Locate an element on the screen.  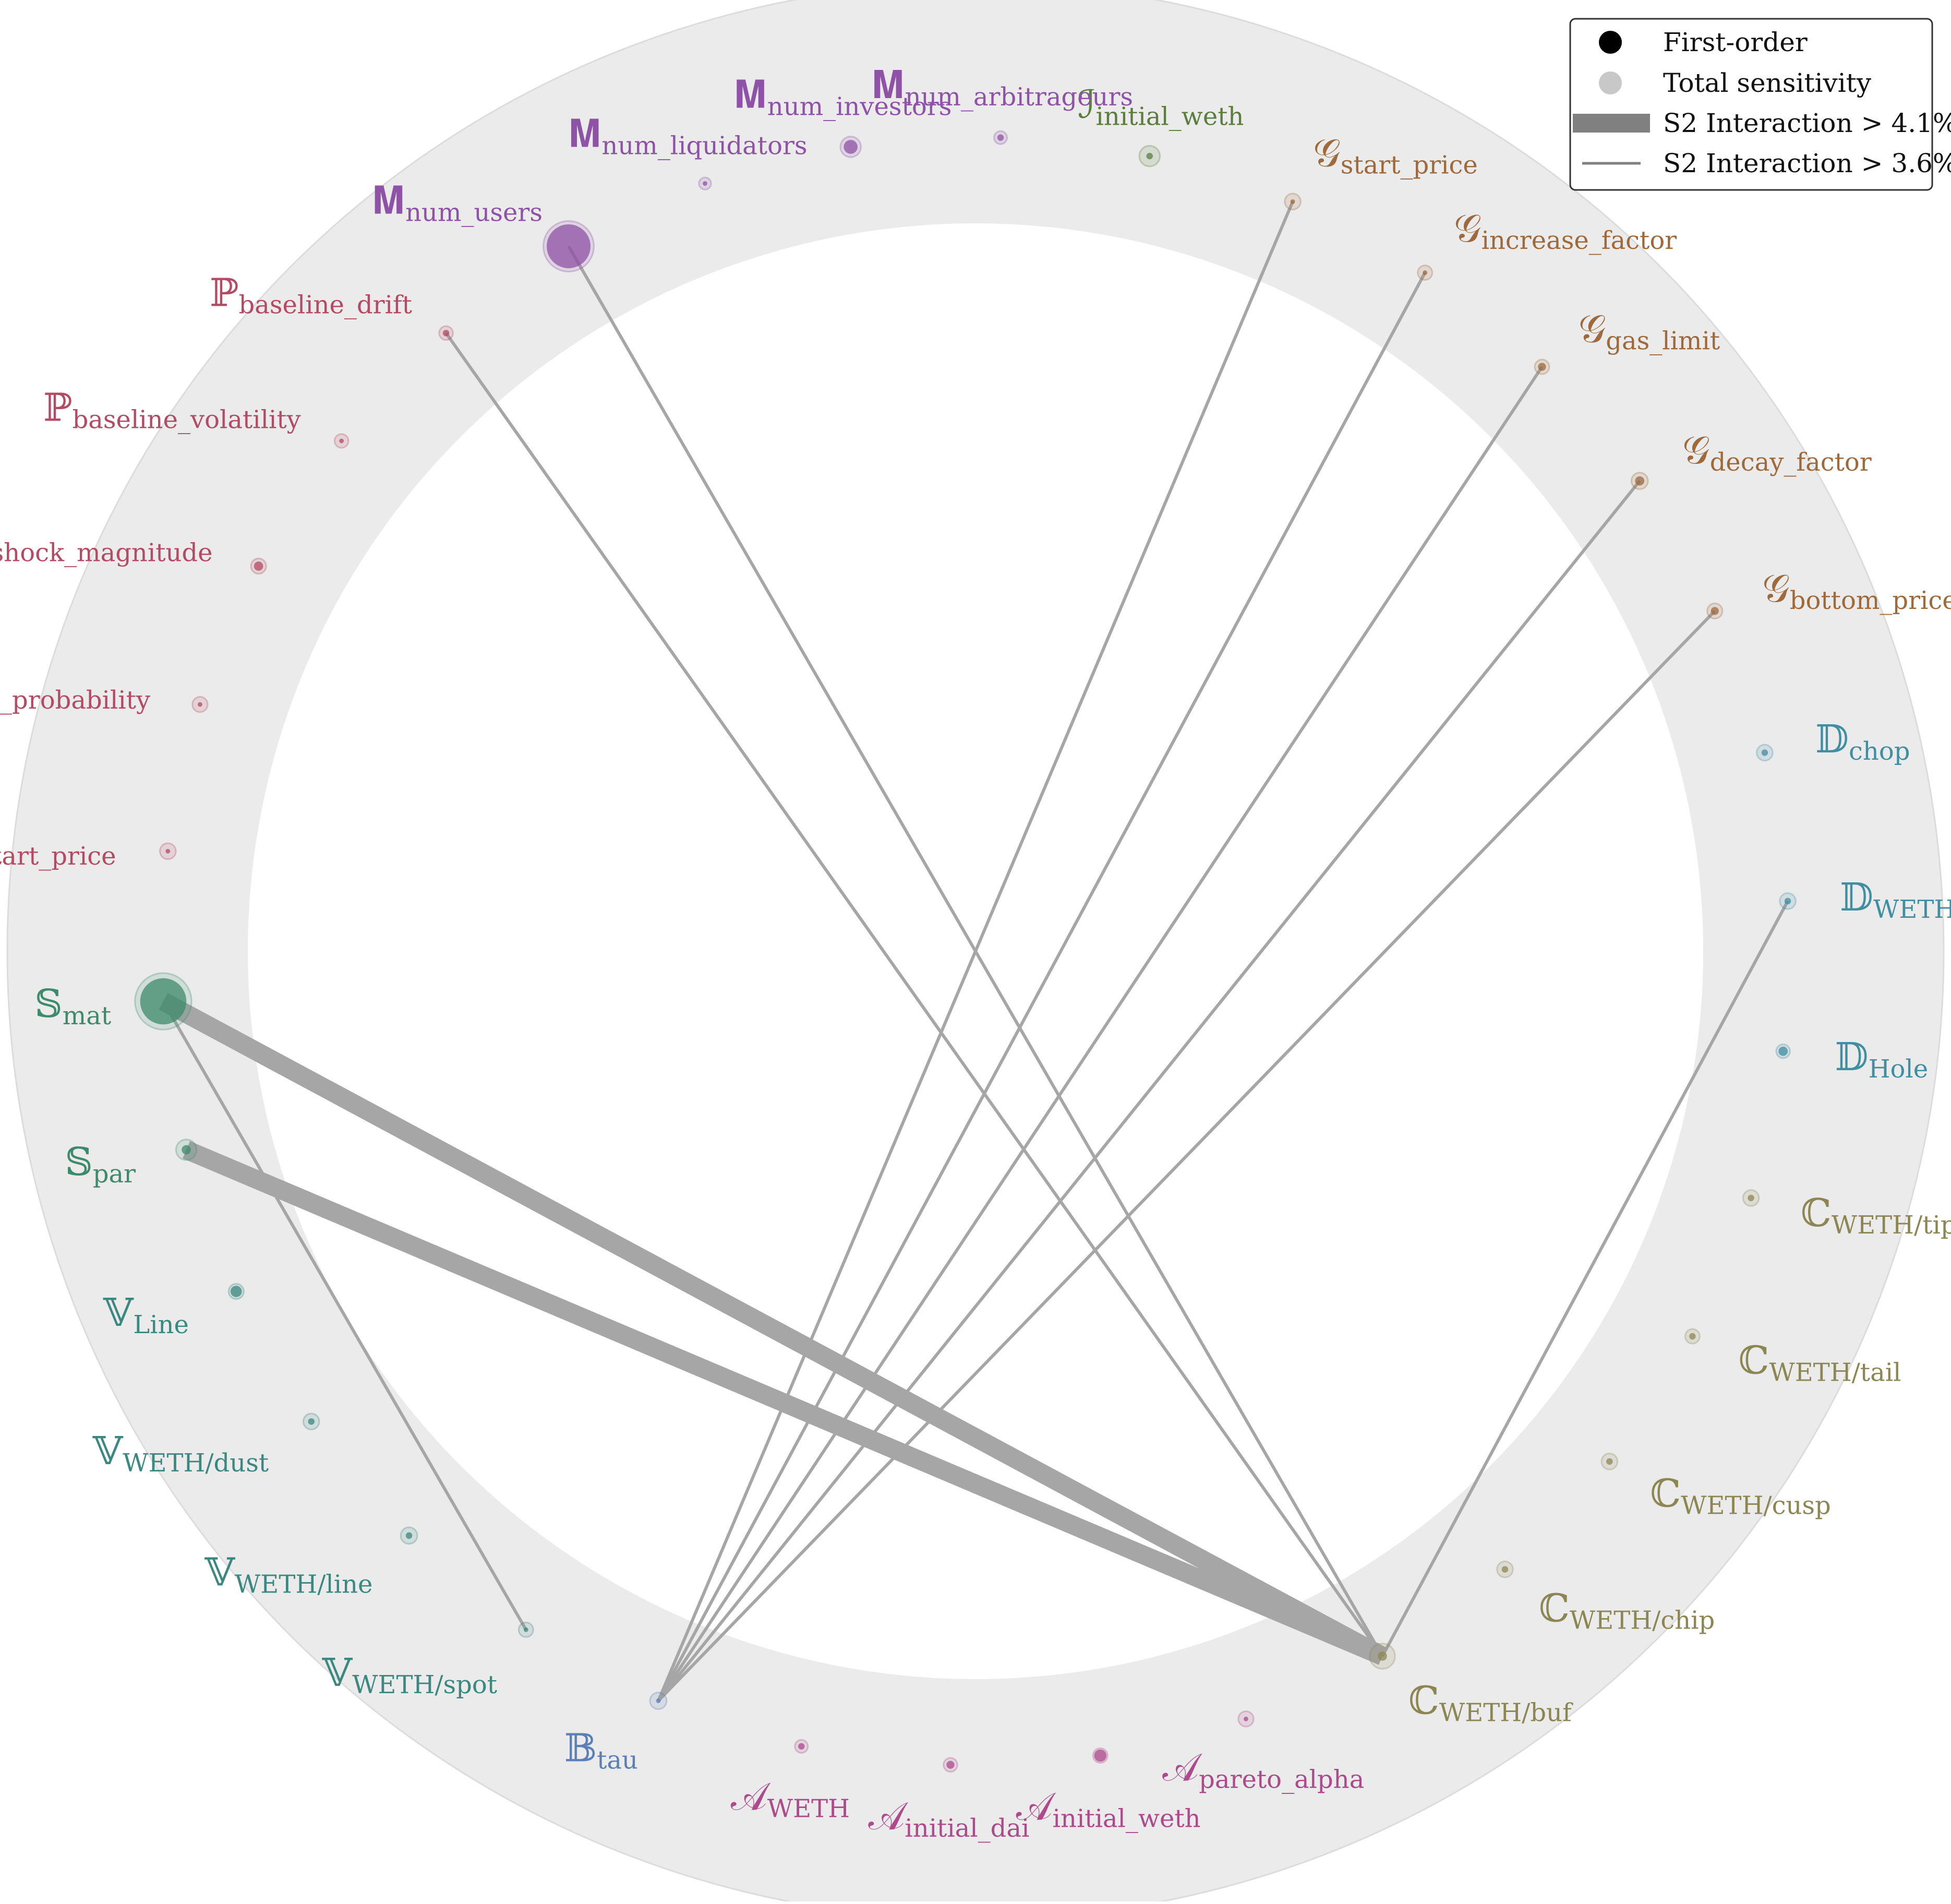
label-S_par: 𝕊par is located at coordinates (100, 1164).